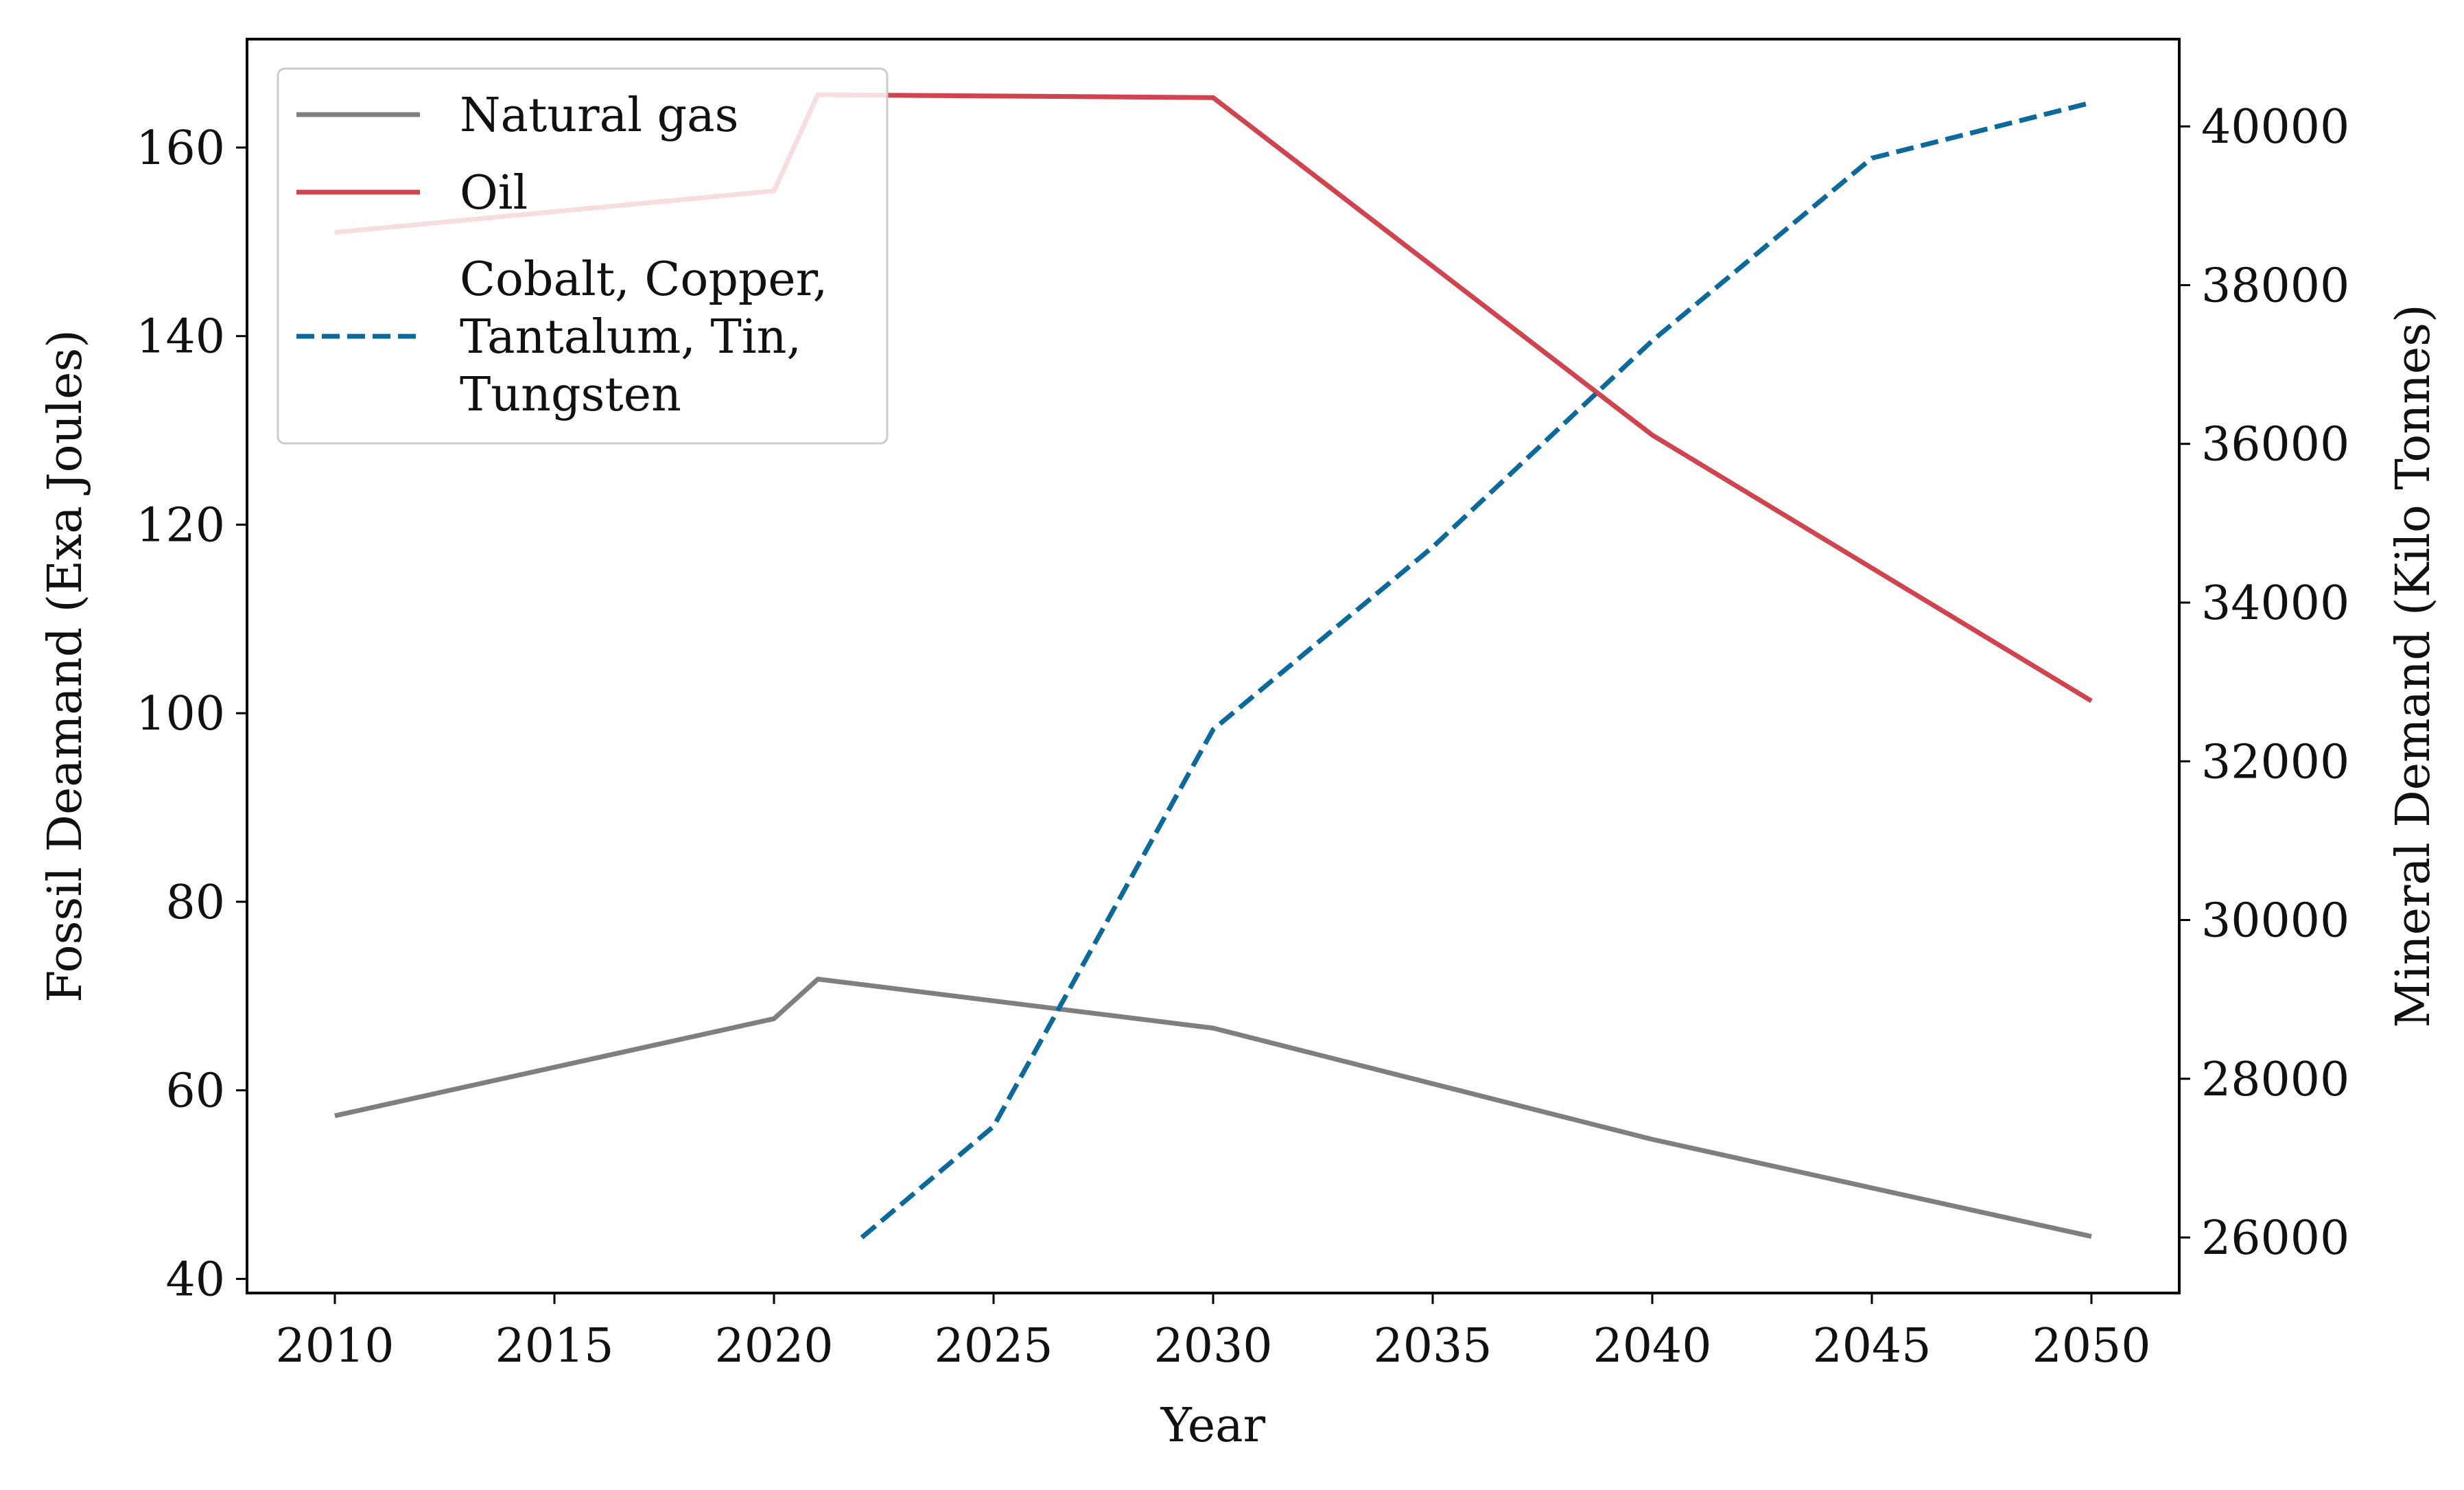  I want to click on left-y-axis: 40 60 80 100 120 140 160, so click(191, 714).